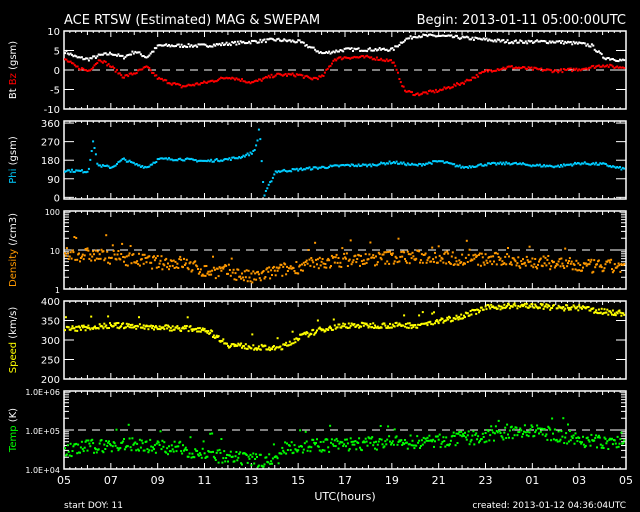 Image resolution: width=640 pixels, height=512 pixels. Describe the element at coordinates (344, 496) in the screenshot. I see `x-axis-label: UTC(hours)` at that location.